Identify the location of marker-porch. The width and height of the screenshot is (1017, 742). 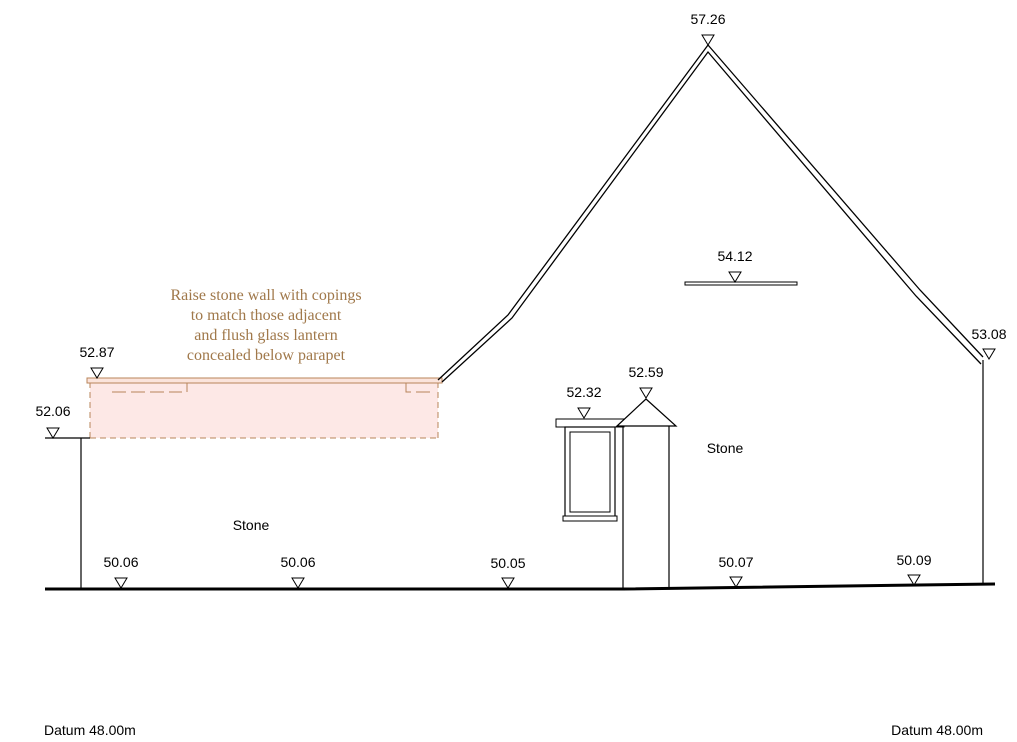
(646, 393).